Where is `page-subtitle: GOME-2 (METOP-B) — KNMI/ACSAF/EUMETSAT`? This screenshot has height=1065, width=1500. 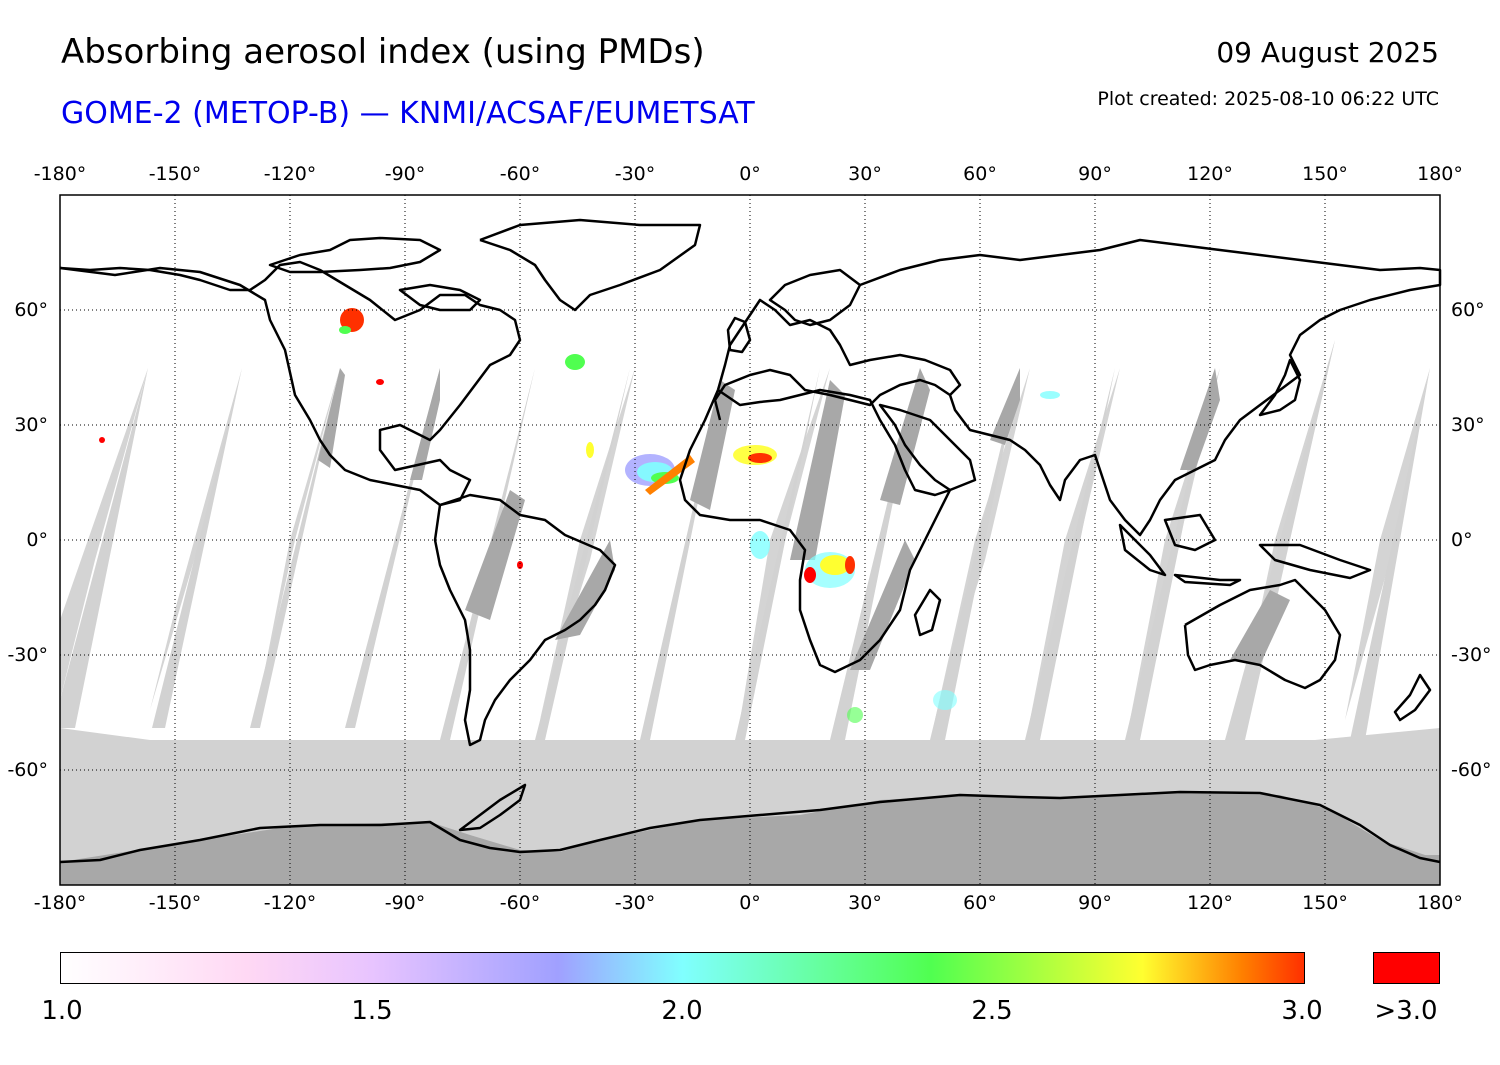
page-subtitle: GOME-2 (METOP-B) — KNMI/ACSAF/EUMETSAT is located at coordinates (408, 113).